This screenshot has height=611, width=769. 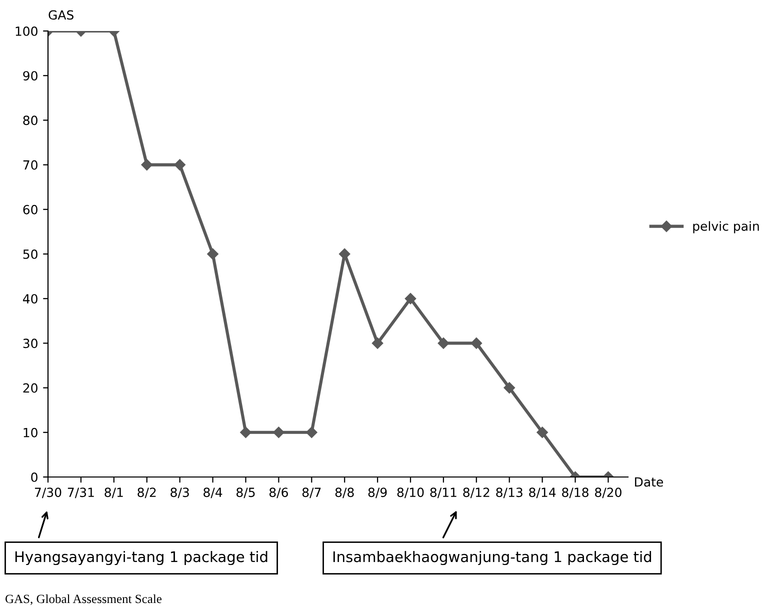 I want to click on y-tick-label: 60, so click(x=30, y=209).